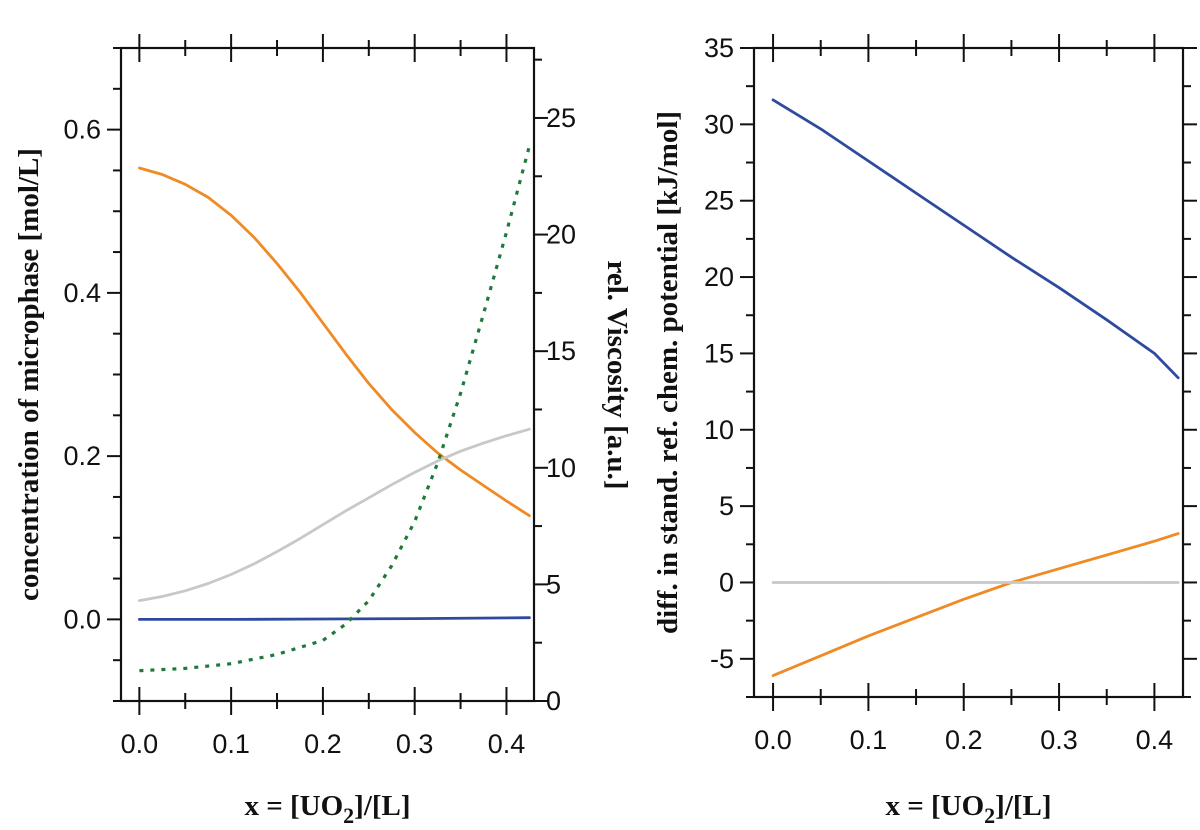  Describe the element at coordinates (29, 374) in the screenshot. I see `y-axis-title: concentration of microphase [mol/L]` at that location.